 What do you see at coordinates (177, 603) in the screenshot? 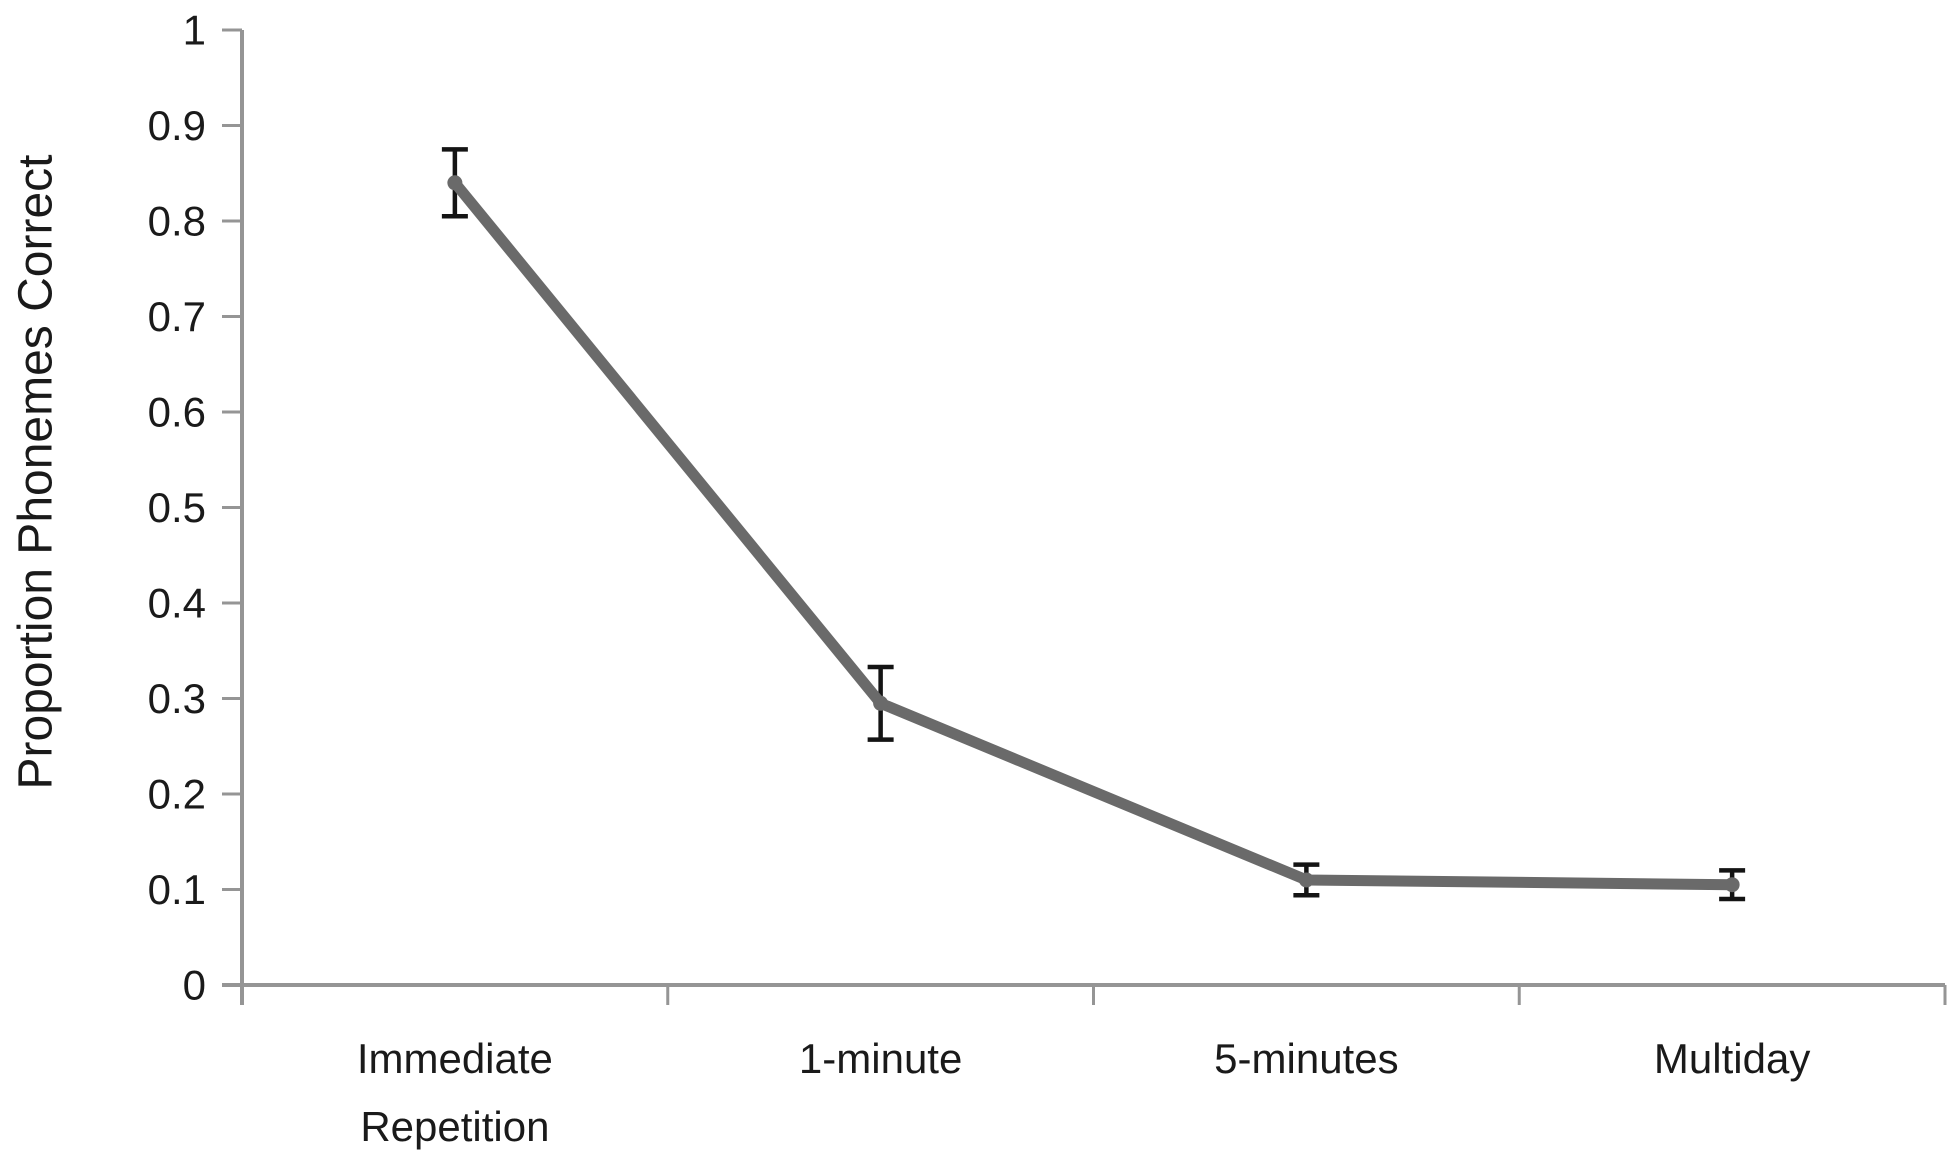
I see `y-tick-label: 0.4` at bounding box center [177, 603].